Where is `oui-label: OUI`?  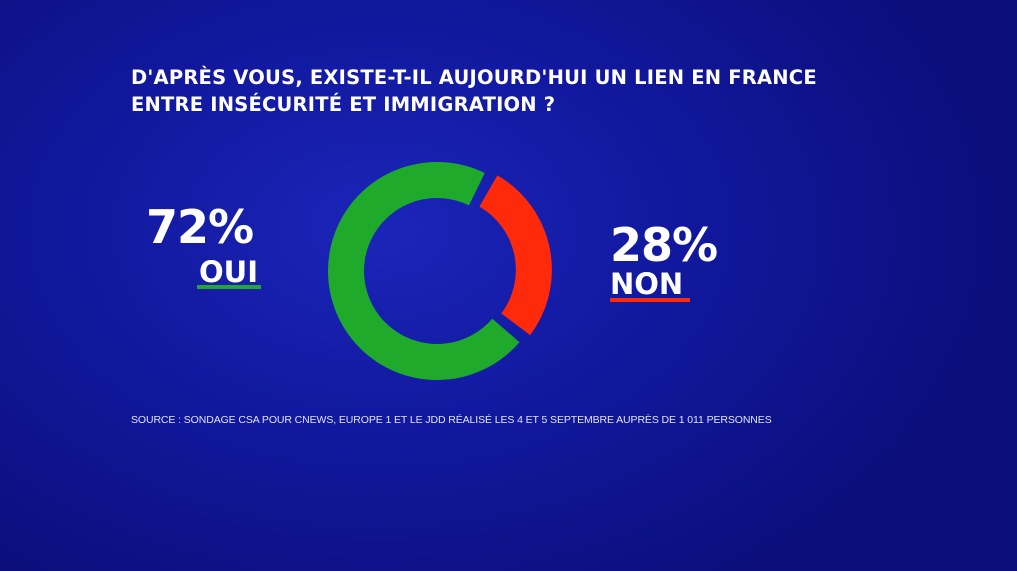 oui-label: OUI is located at coordinates (228, 272).